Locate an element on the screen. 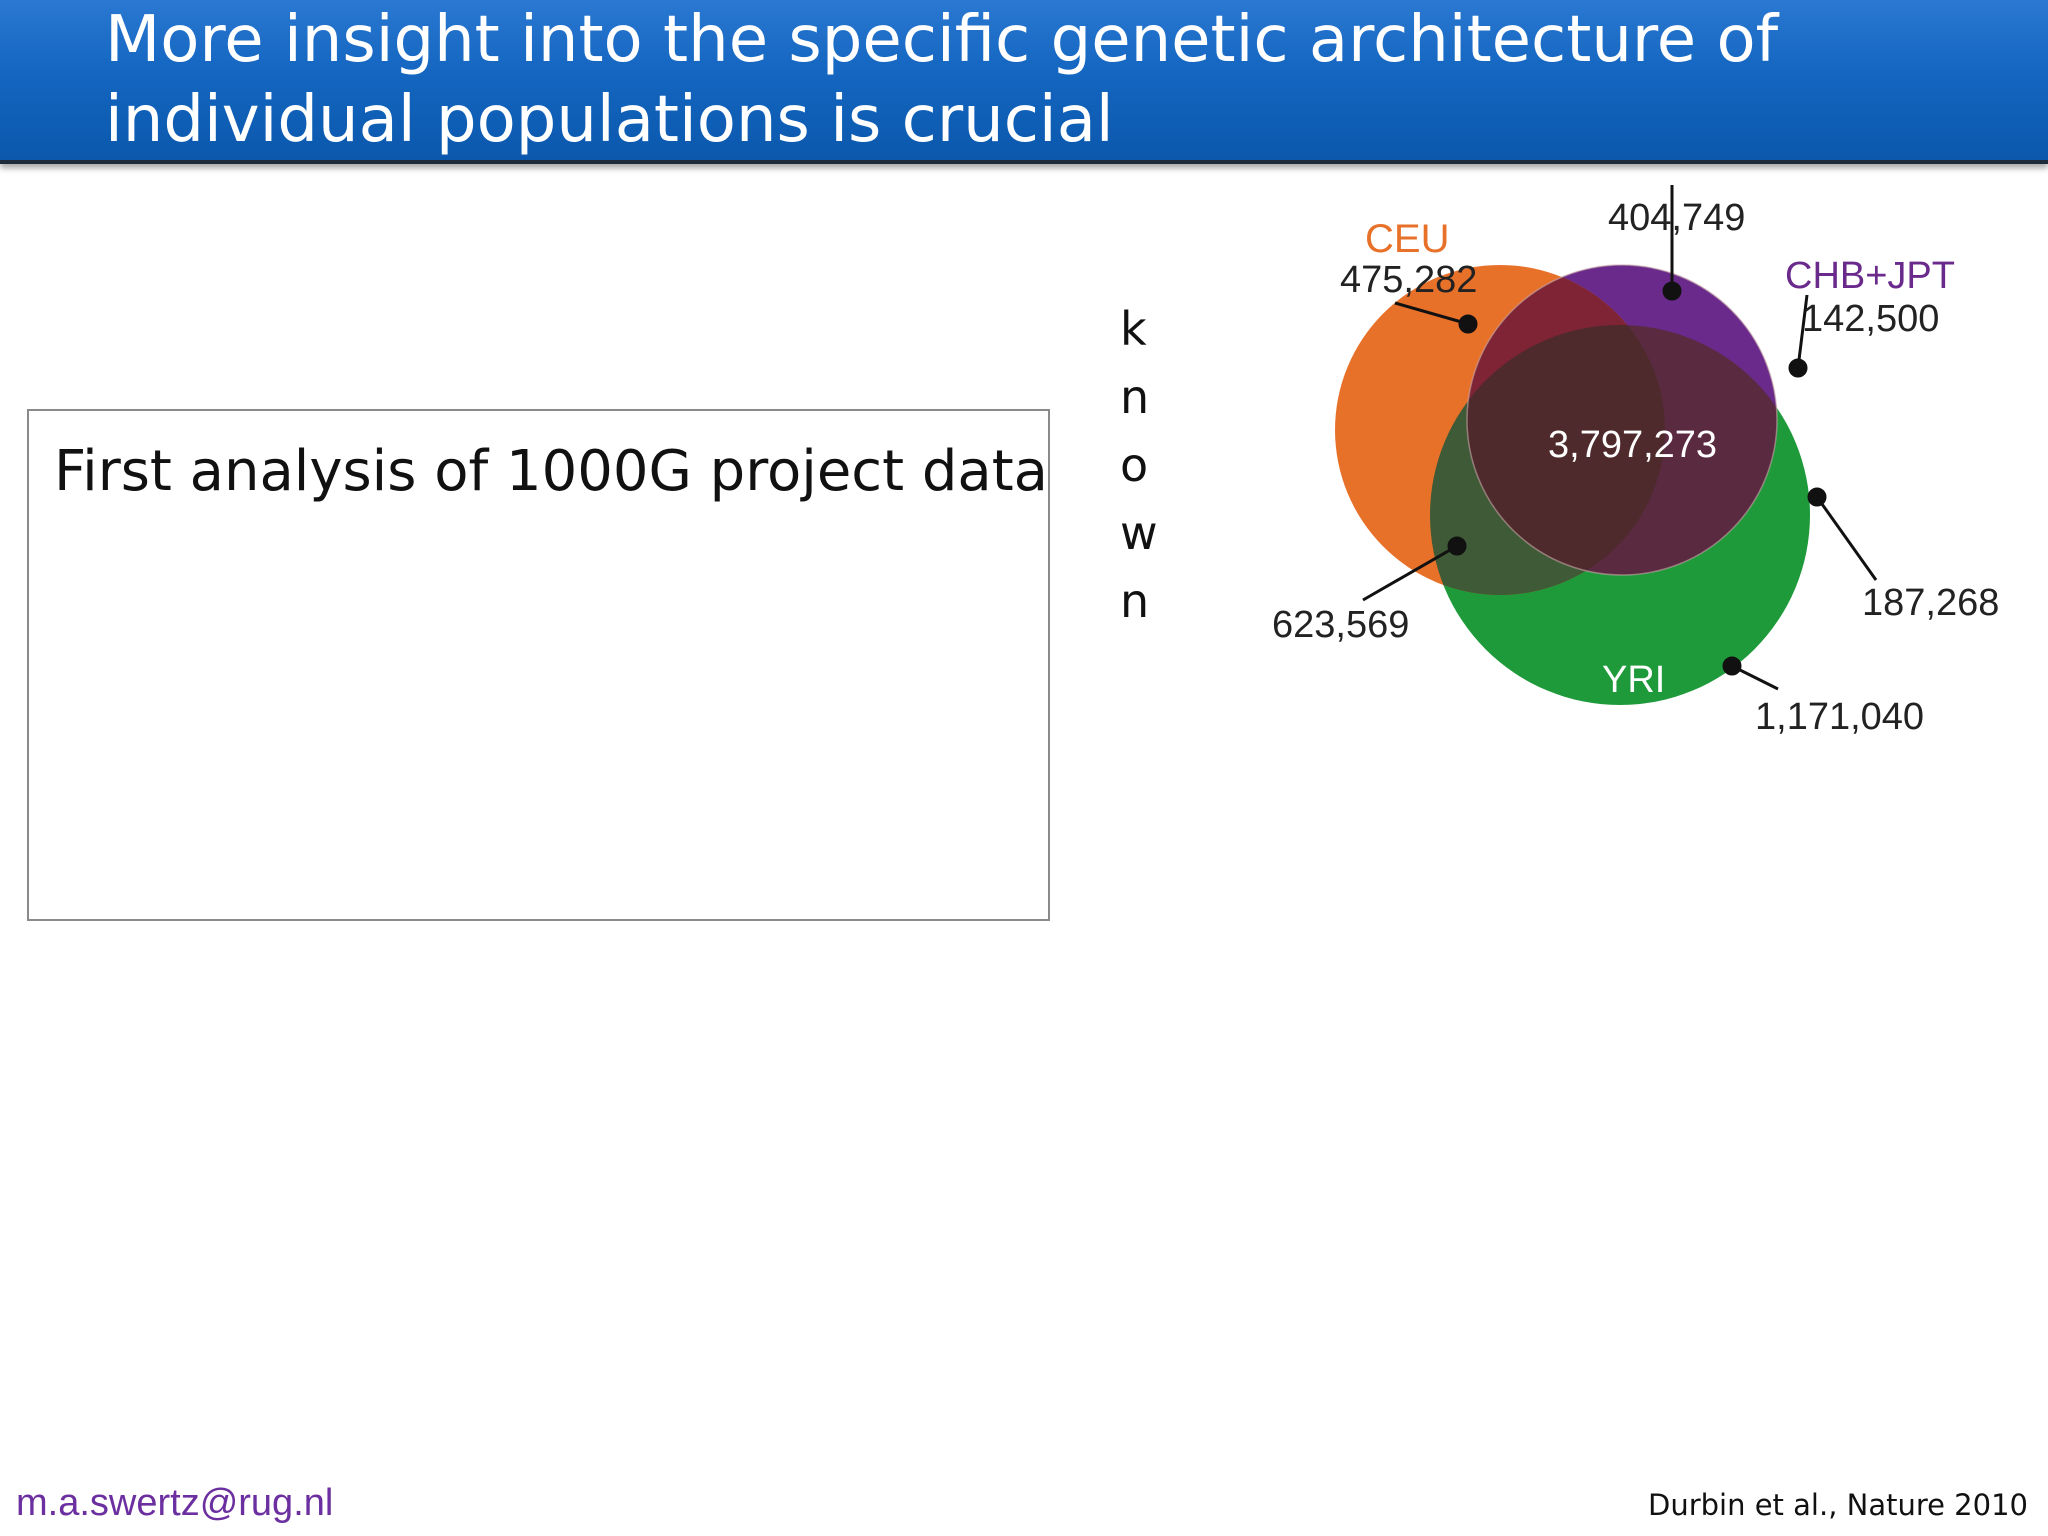  leader-line-chbjpt is located at coordinates (1802, 331).